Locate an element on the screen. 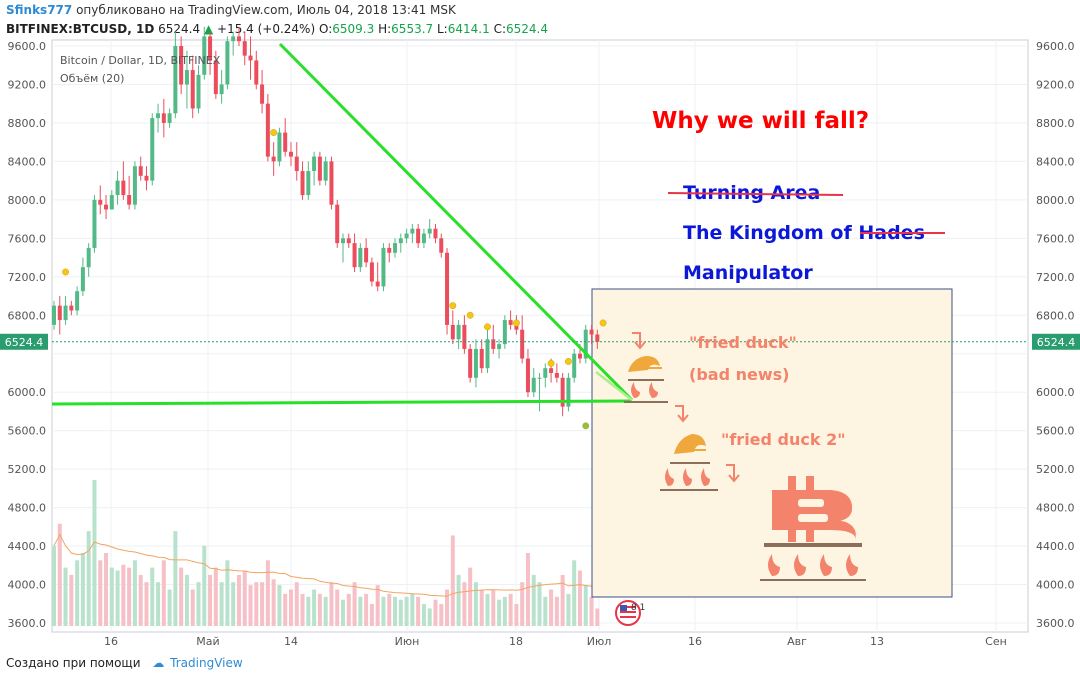 This screenshot has height=685, width=1080. current-price-tags: 6524.4 6524.4 is located at coordinates (540, 341).